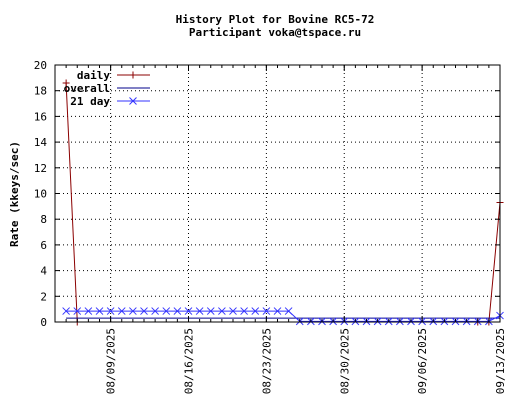 This screenshot has height=400, width=520. I want to click on y-tick-label: 2, so click(43, 296).